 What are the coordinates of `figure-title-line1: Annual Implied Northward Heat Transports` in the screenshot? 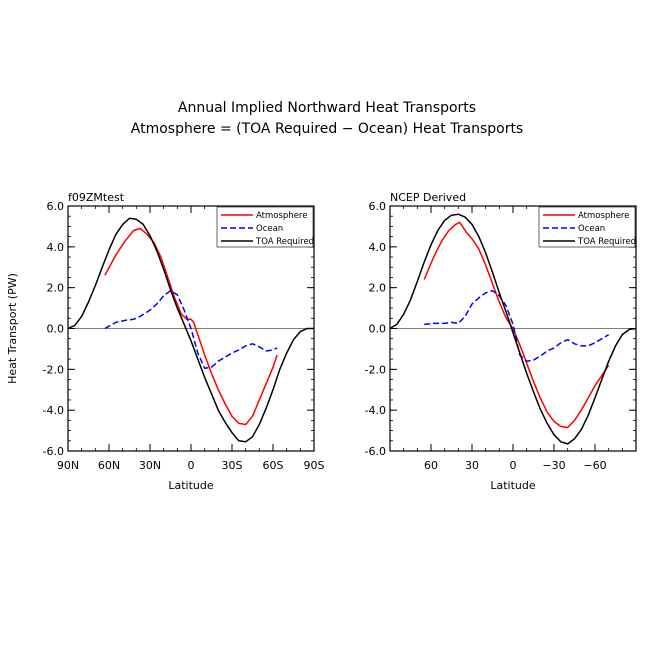 It's located at (327, 108).